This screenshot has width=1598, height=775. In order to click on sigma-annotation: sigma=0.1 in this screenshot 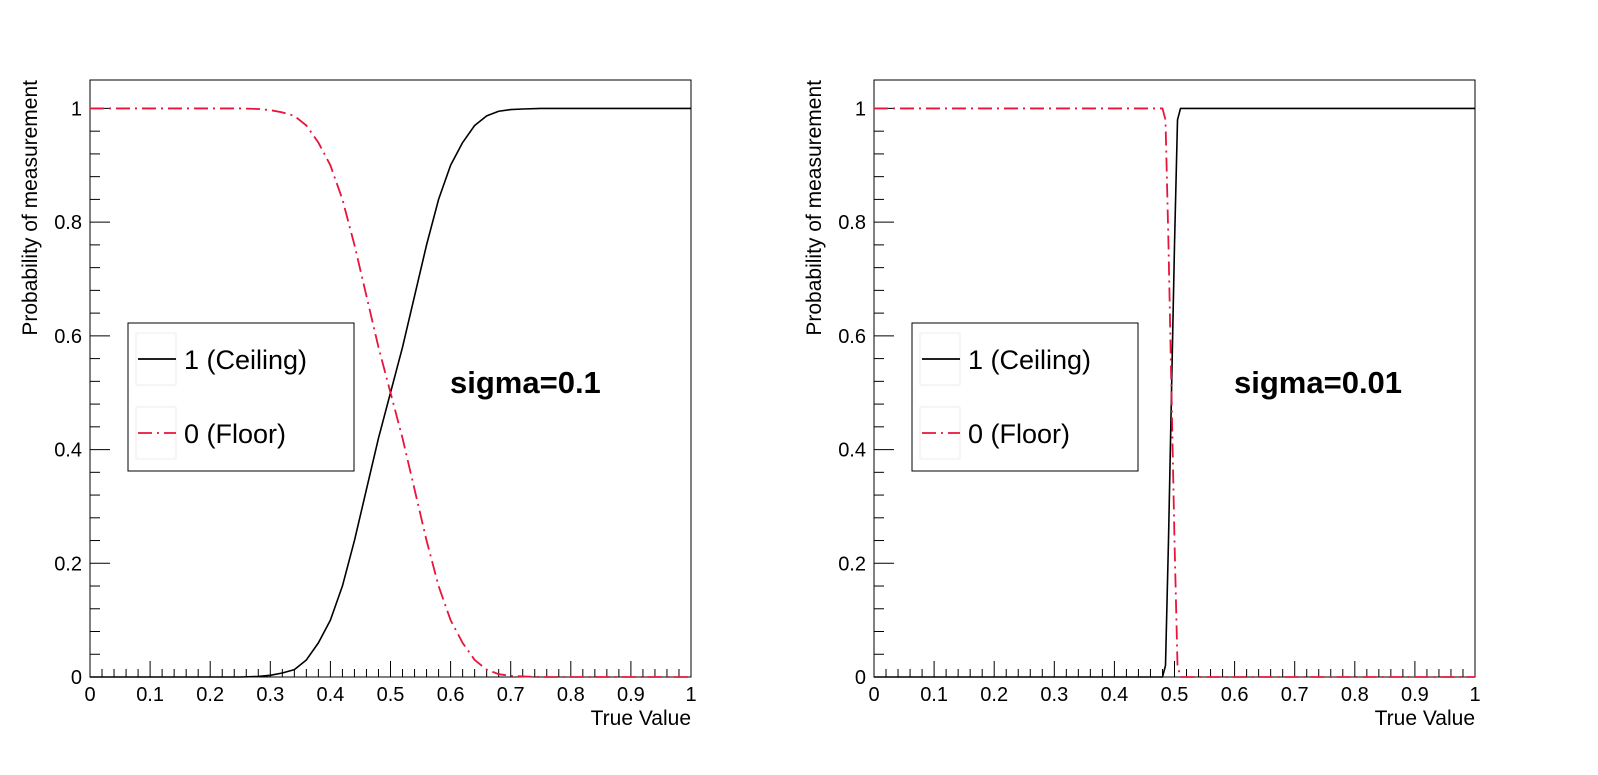, I will do `click(525, 382)`.